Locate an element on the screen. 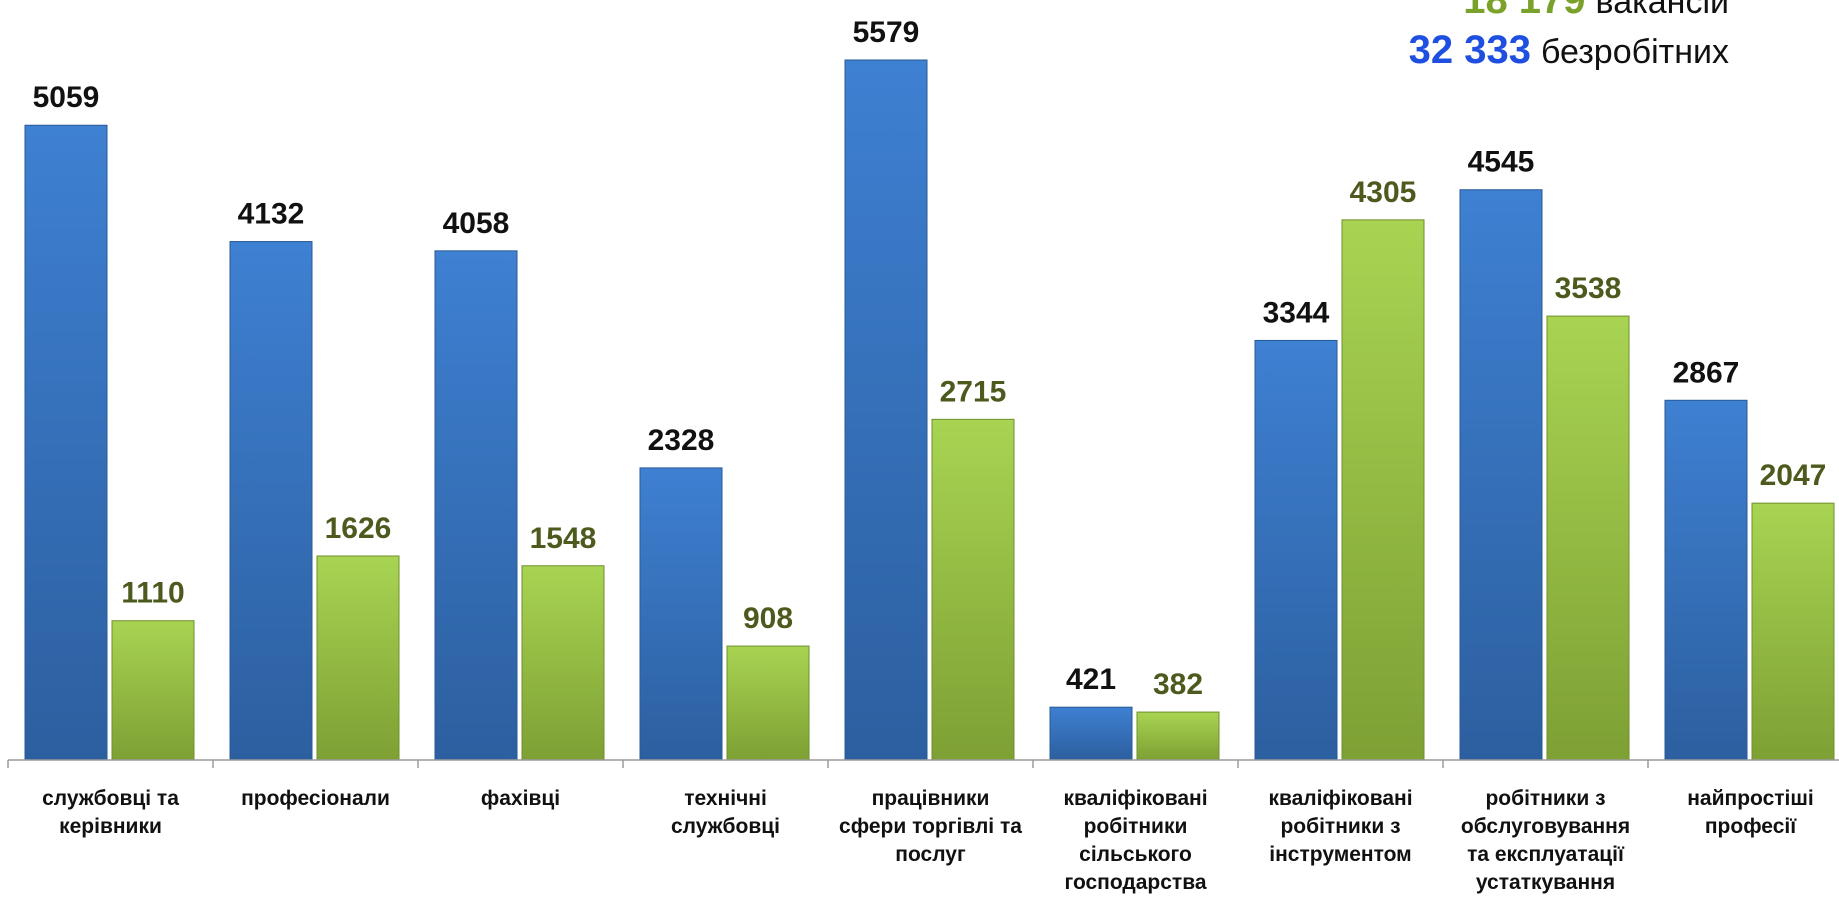 The height and width of the screenshot is (905, 1839). category-label-line: керівники is located at coordinates (110, 826).